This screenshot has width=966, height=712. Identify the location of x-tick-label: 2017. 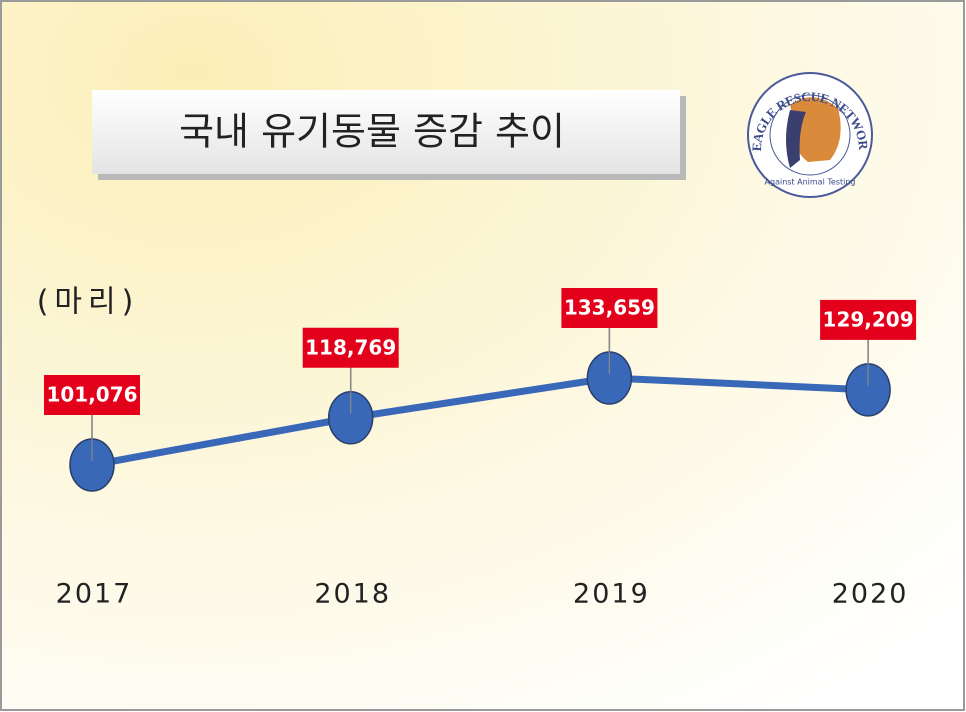
(94, 594).